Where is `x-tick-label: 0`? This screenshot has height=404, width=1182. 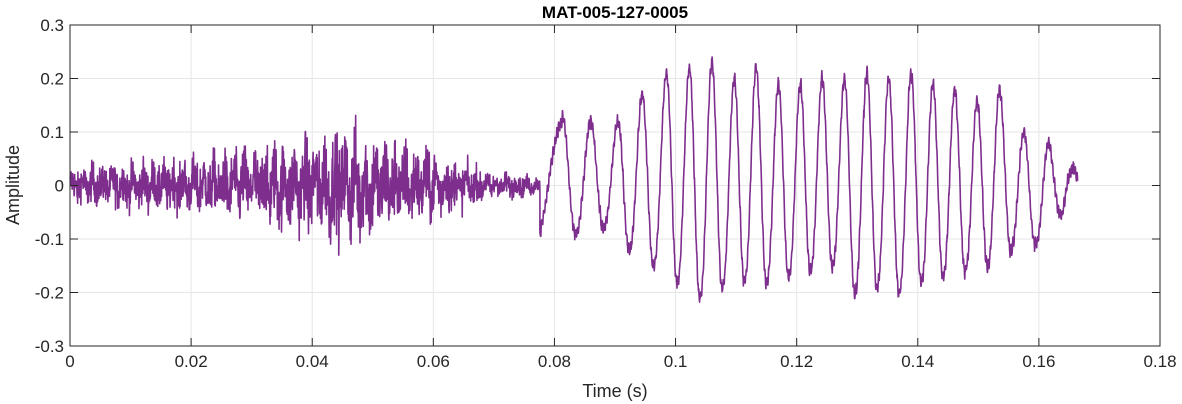 x-tick-label: 0 is located at coordinates (69, 361).